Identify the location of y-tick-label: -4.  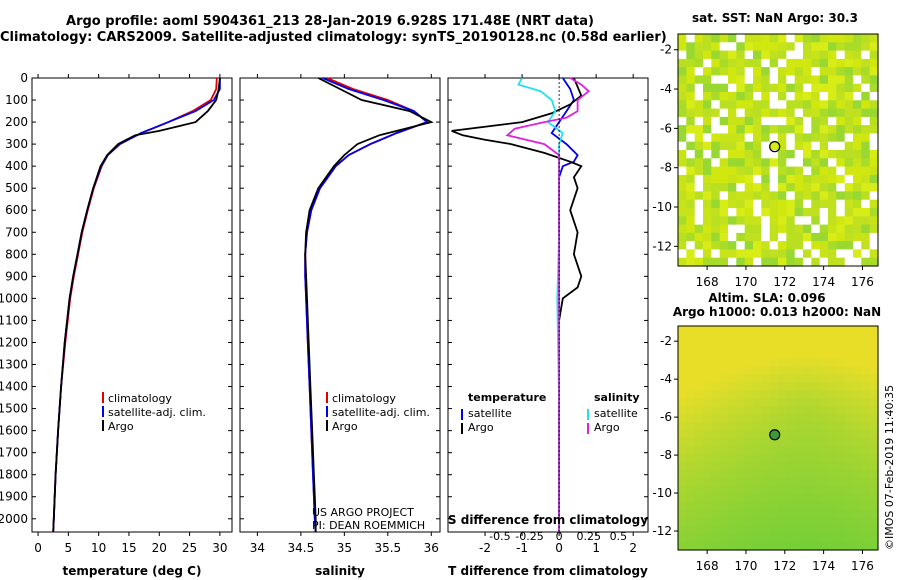
(666, 89).